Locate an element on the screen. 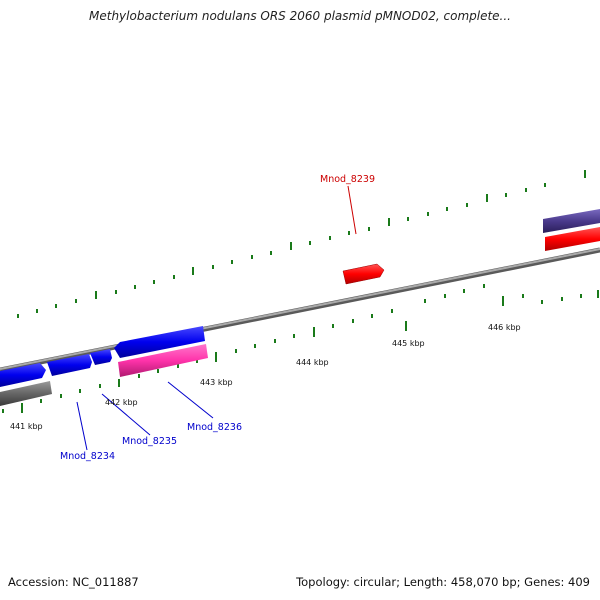 This screenshot has height=600, width=600. gene-mnod-8235-arrow is located at coordinates (101, 357).